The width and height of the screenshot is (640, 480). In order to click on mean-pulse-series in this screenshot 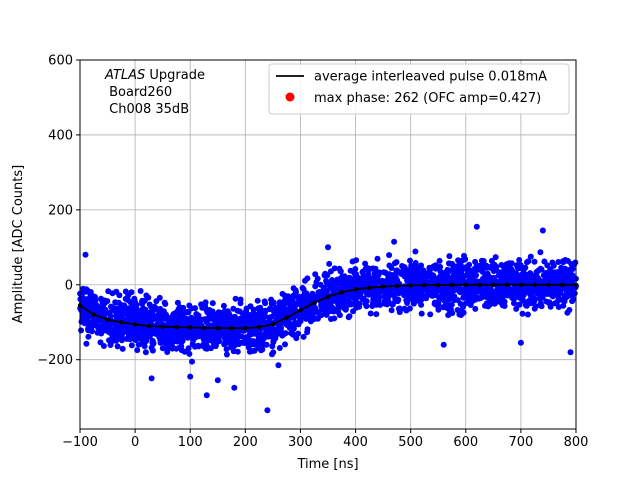, I will do `click(328, 306)`.